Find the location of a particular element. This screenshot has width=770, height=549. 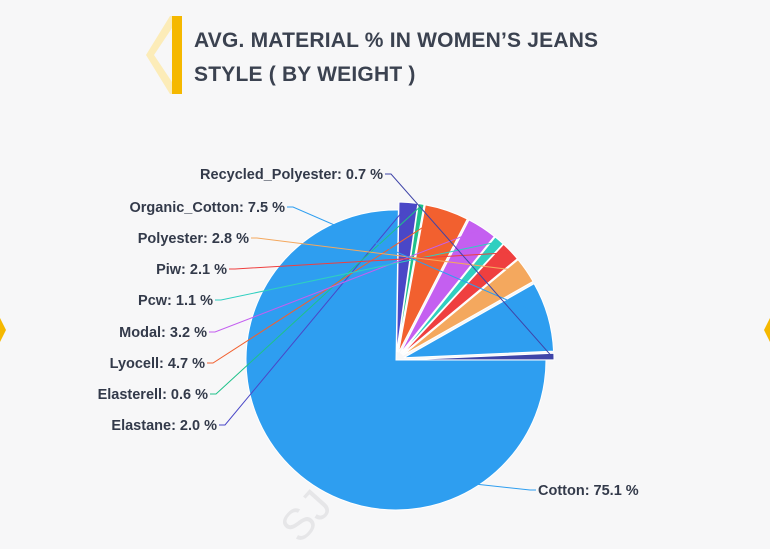

pie-slice-pcw is located at coordinates (452, 295).